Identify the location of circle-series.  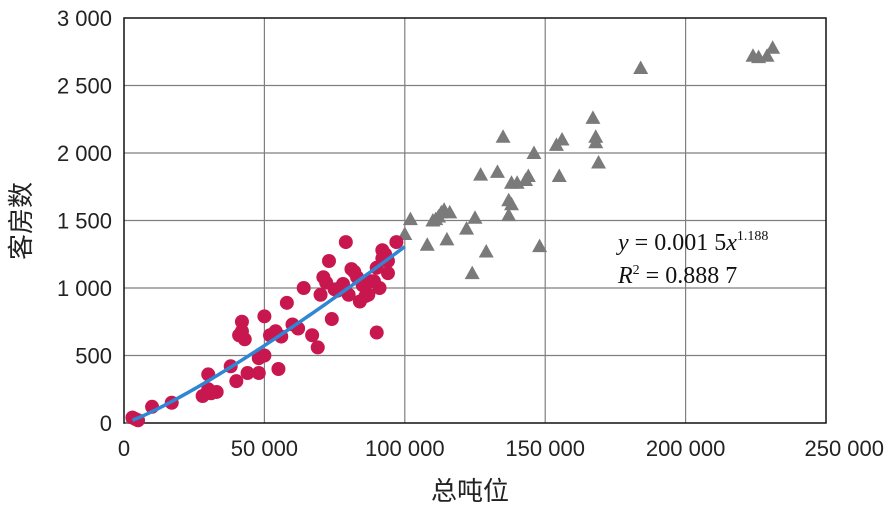
(264, 331).